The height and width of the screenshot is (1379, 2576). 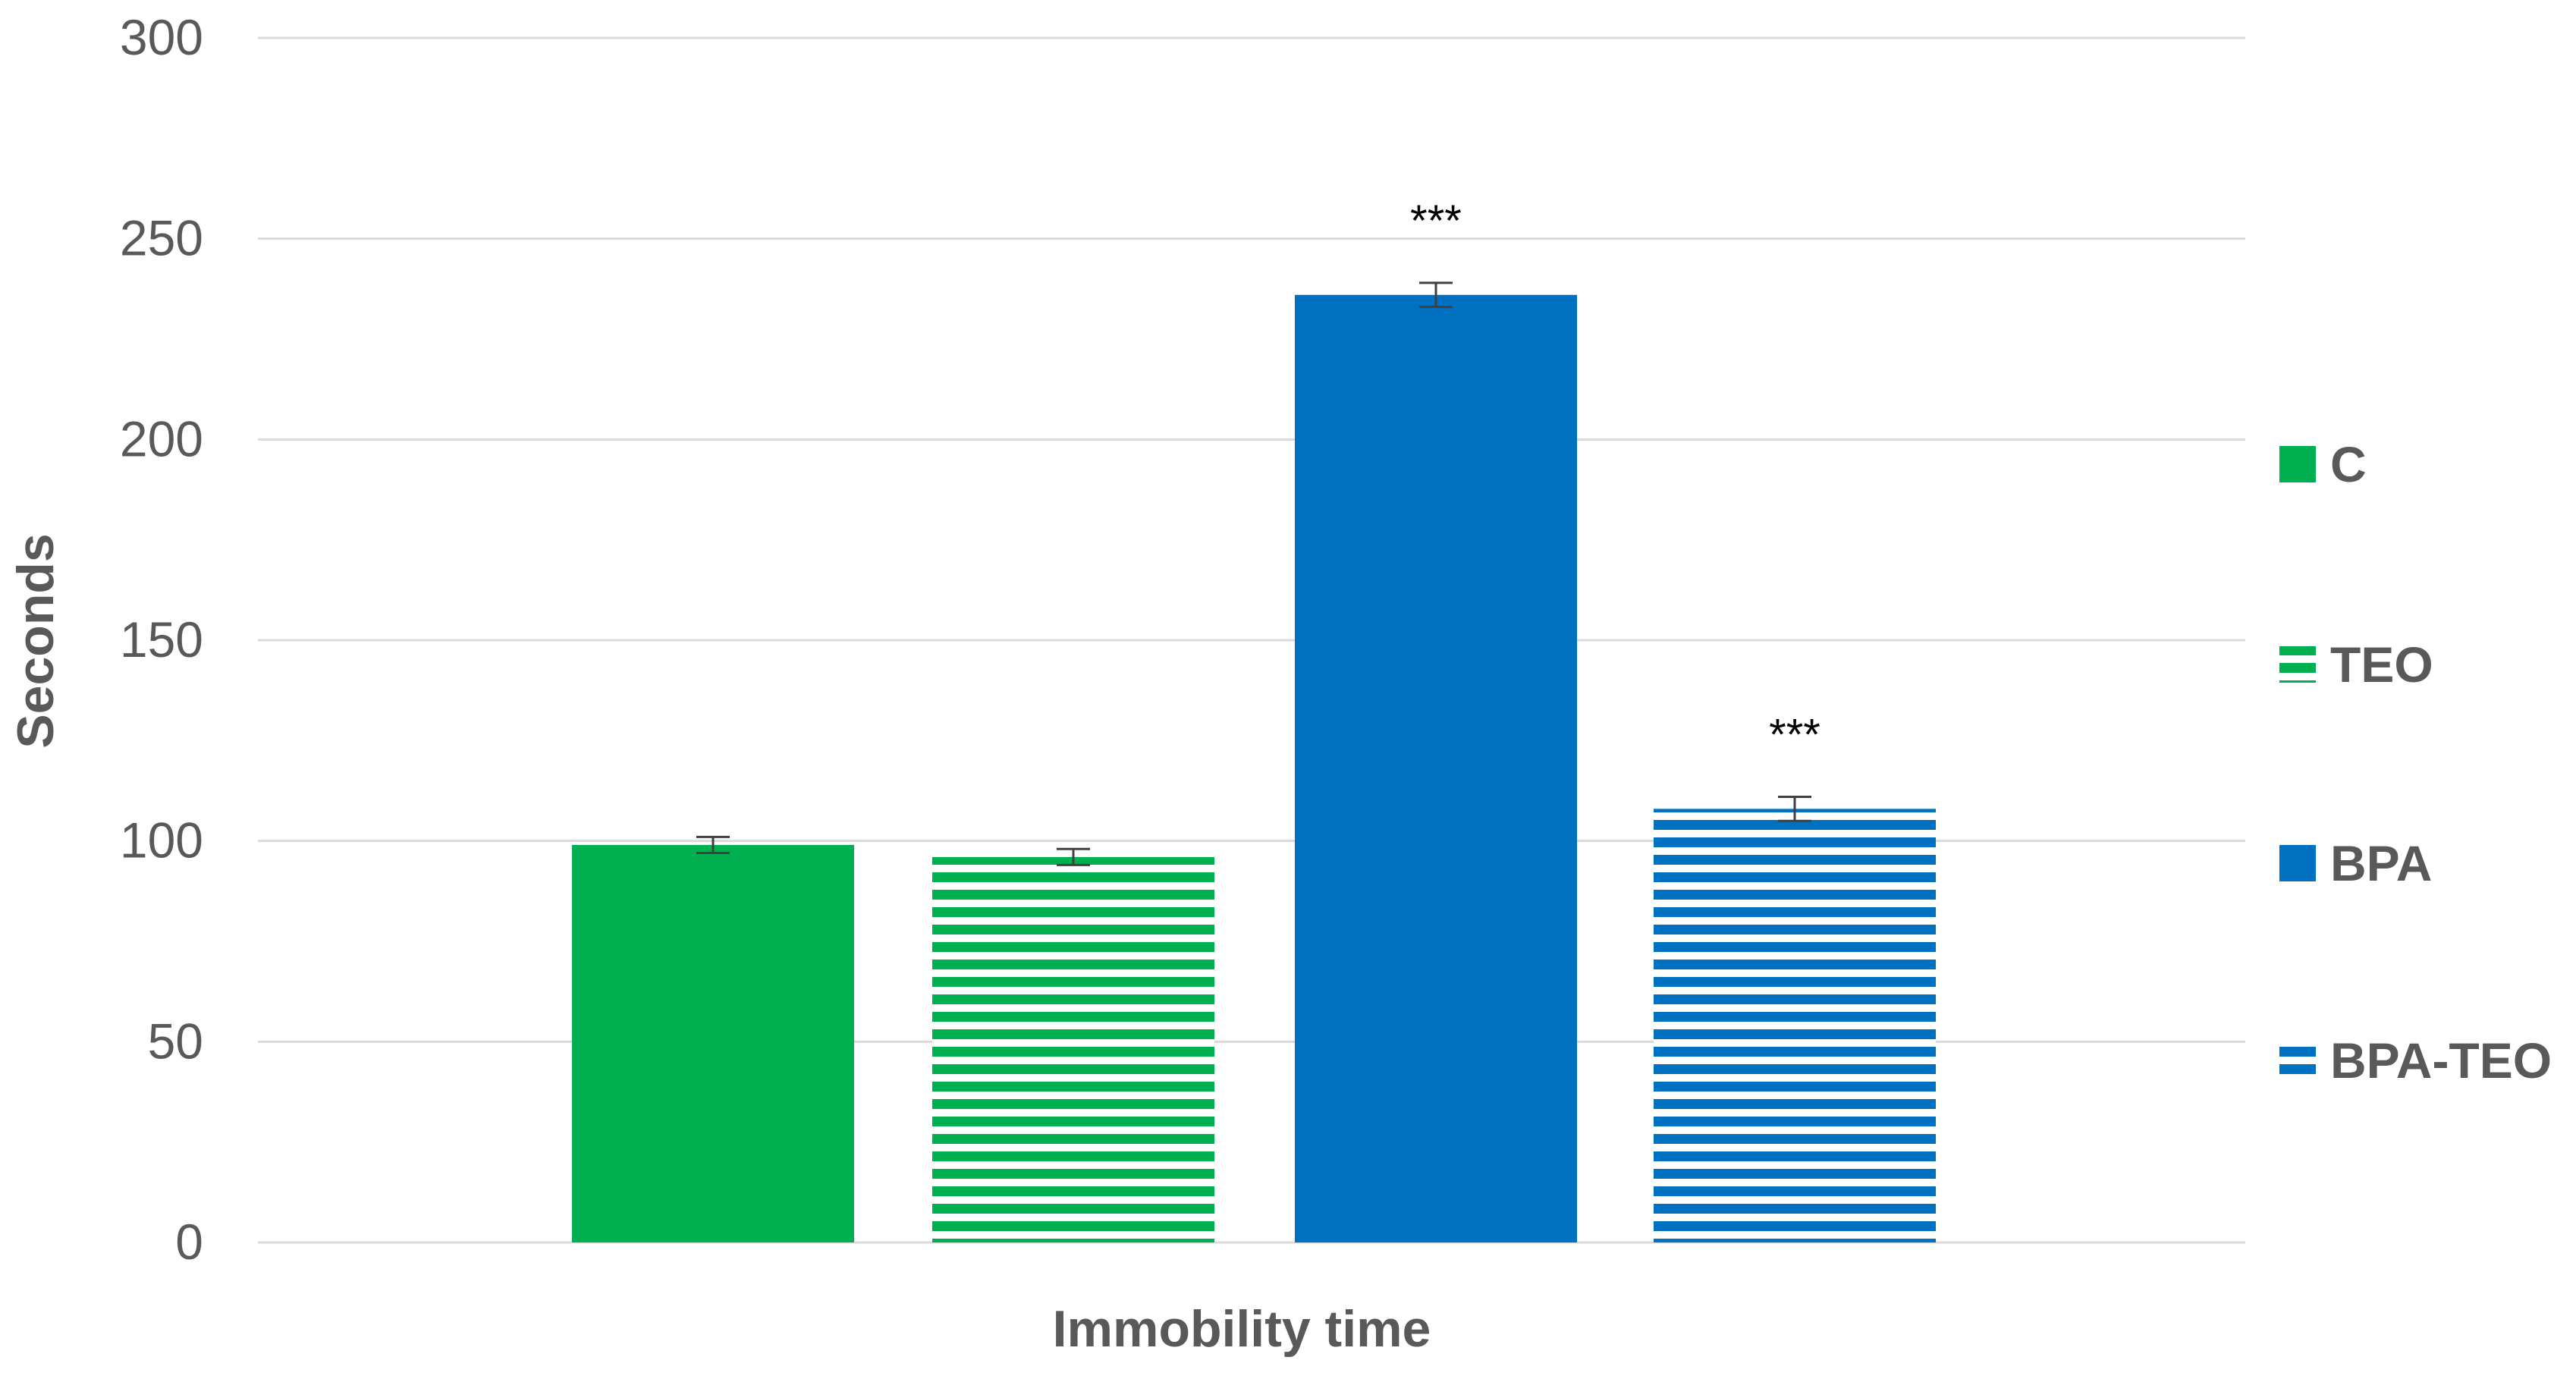 I want to click on legend-label-bpa: BPA, so click(x=2381, y=863).